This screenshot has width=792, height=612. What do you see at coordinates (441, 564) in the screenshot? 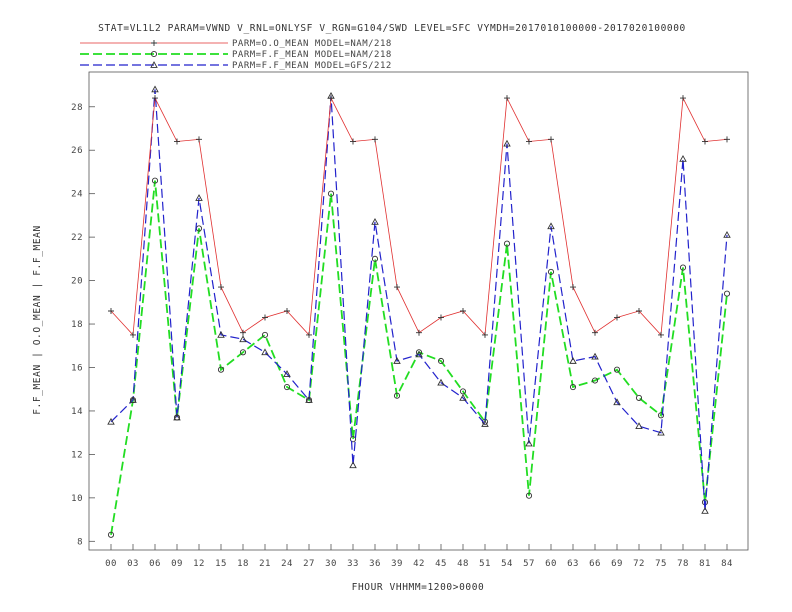
I see `x-tick-label: 45` at bounding box center [441, 564].